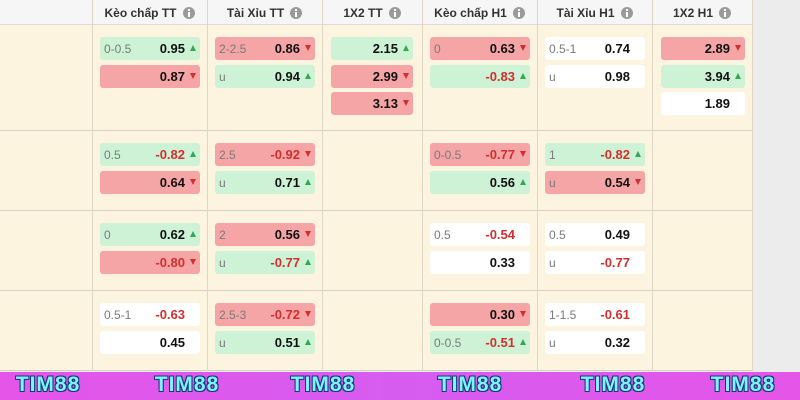  What do you see at coordinates (595, 154) in the screenshot?
I see `odds-cell: 1 -0.82` at bounding box center [595, 154].